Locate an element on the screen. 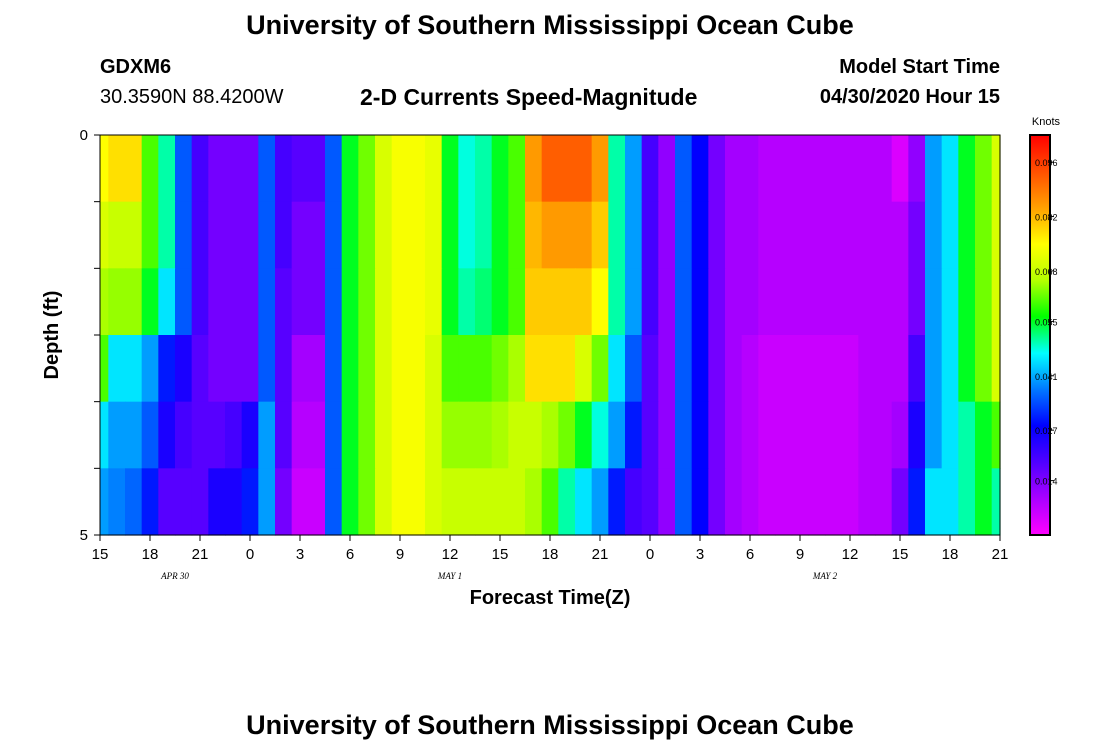 The width and height of the screenshot is (1100, 750). colorbar-tick-label: 0.014 is located at coordinates (1046, 482).